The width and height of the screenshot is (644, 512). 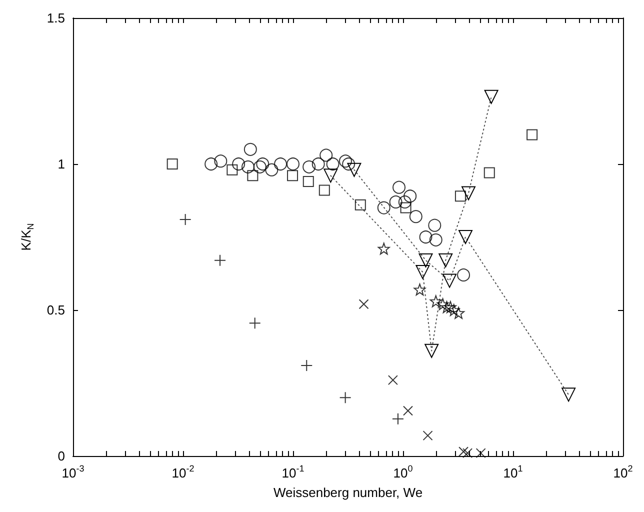 I want to click on y-tick-label: 1, so click(x=61, y=164).